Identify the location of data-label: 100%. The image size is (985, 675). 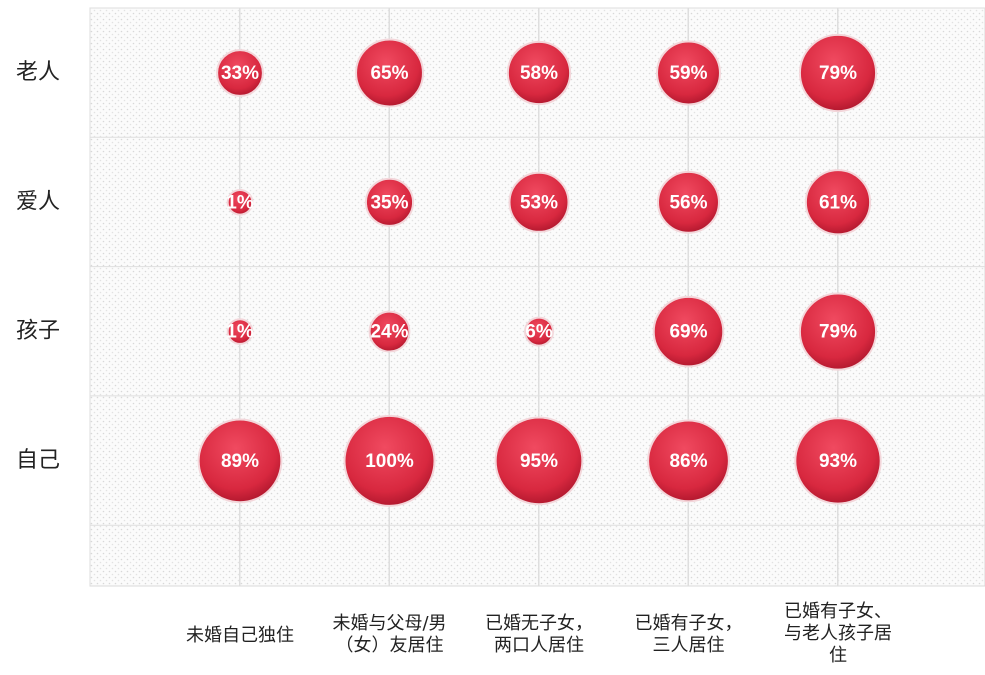
(389, 461).